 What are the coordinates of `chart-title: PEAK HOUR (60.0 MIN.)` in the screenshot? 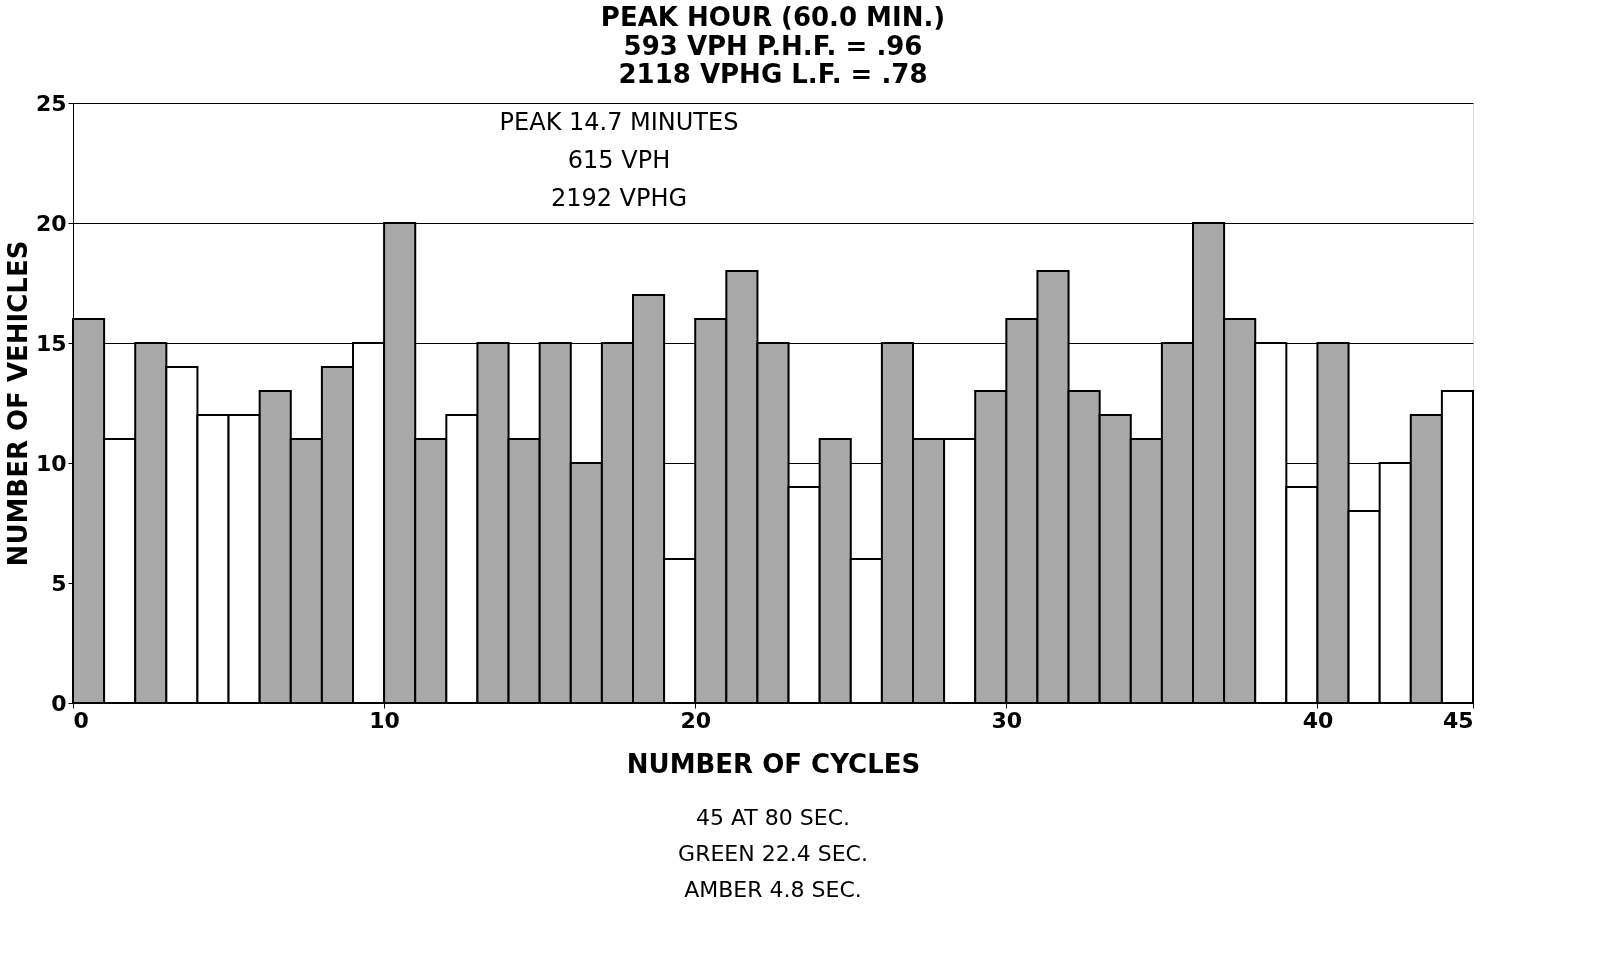 It's located at (773, 17).